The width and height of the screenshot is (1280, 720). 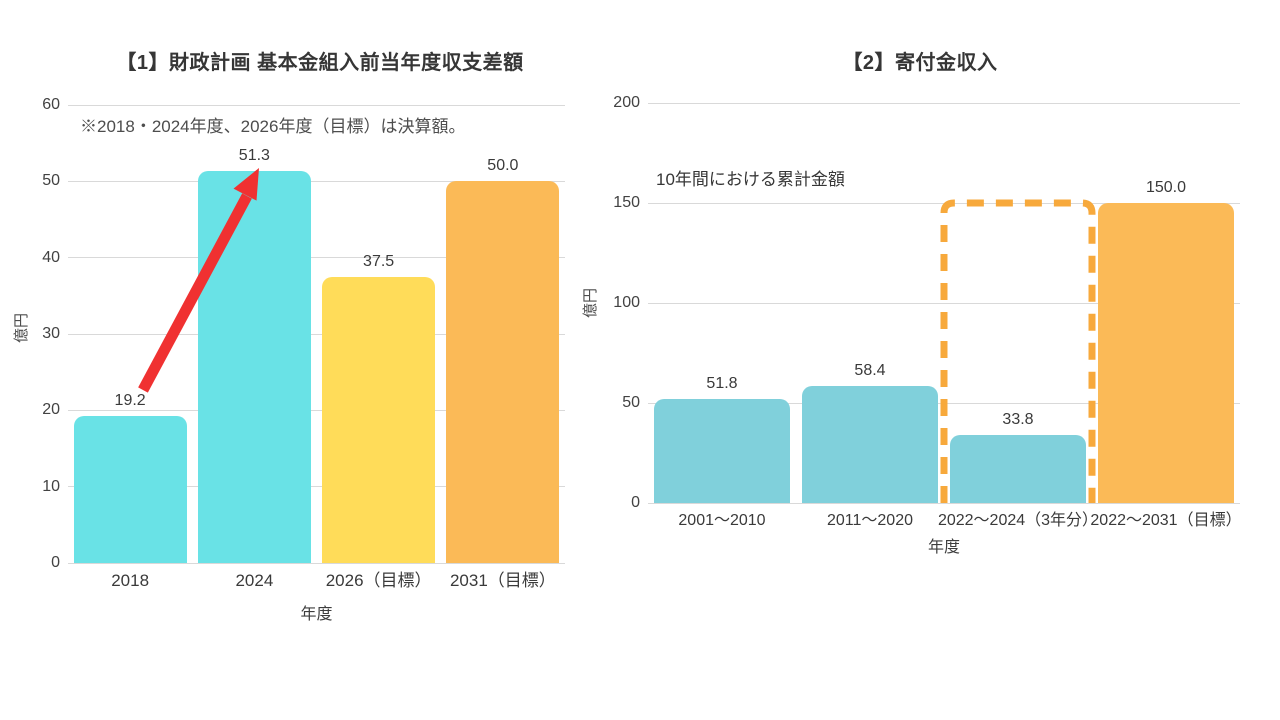 What do you see at coordinates (316, 614) in the screenshot?
I see `chart-1-x-axis-label: 年度` at bounding box center [316, 614].